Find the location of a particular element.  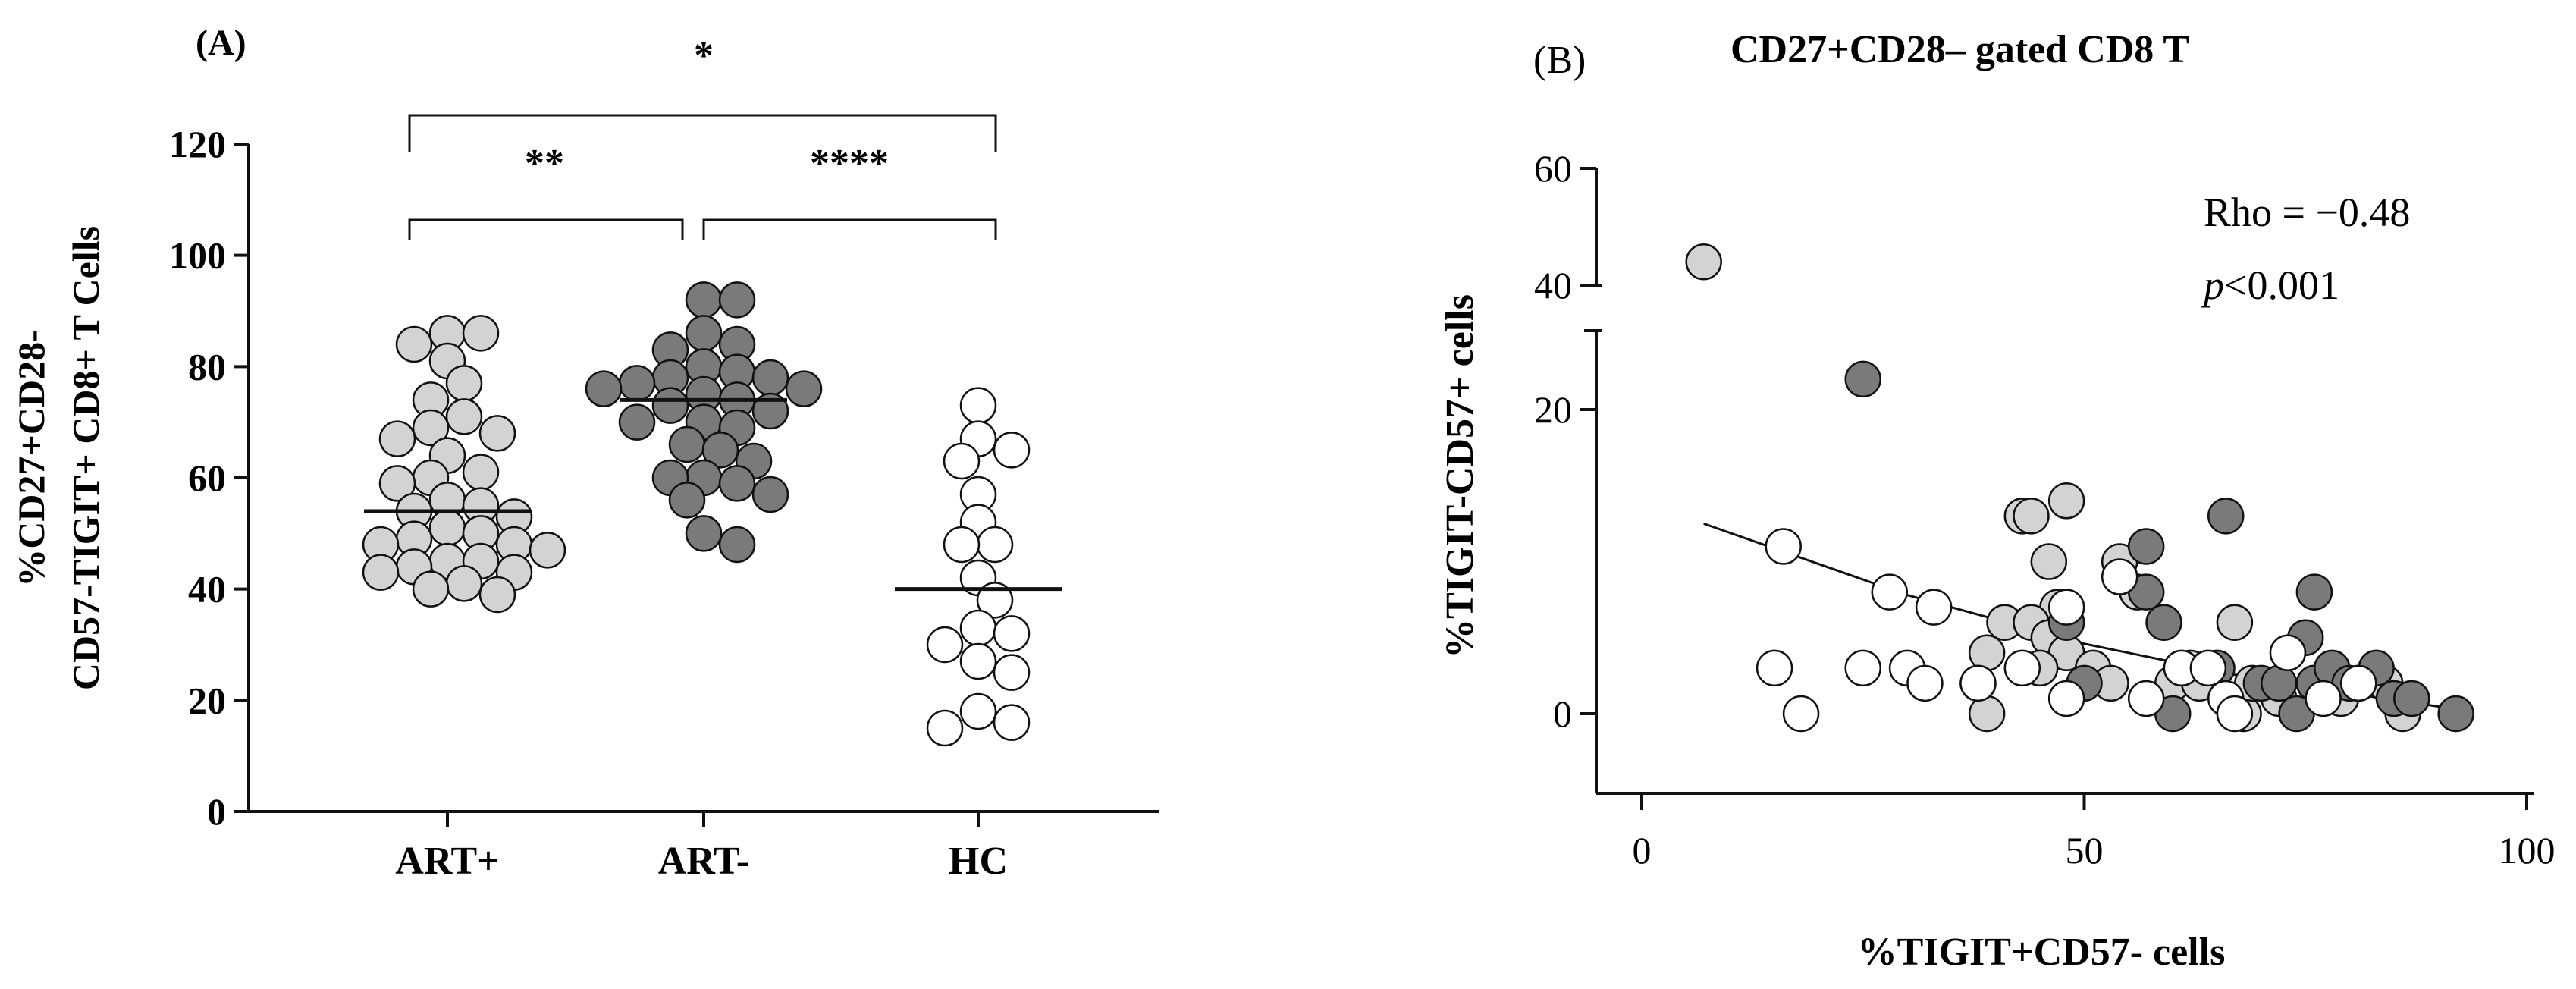

panel-a-ylabel-line1: %CD27+CD28- is located at coordinates (31, 458).